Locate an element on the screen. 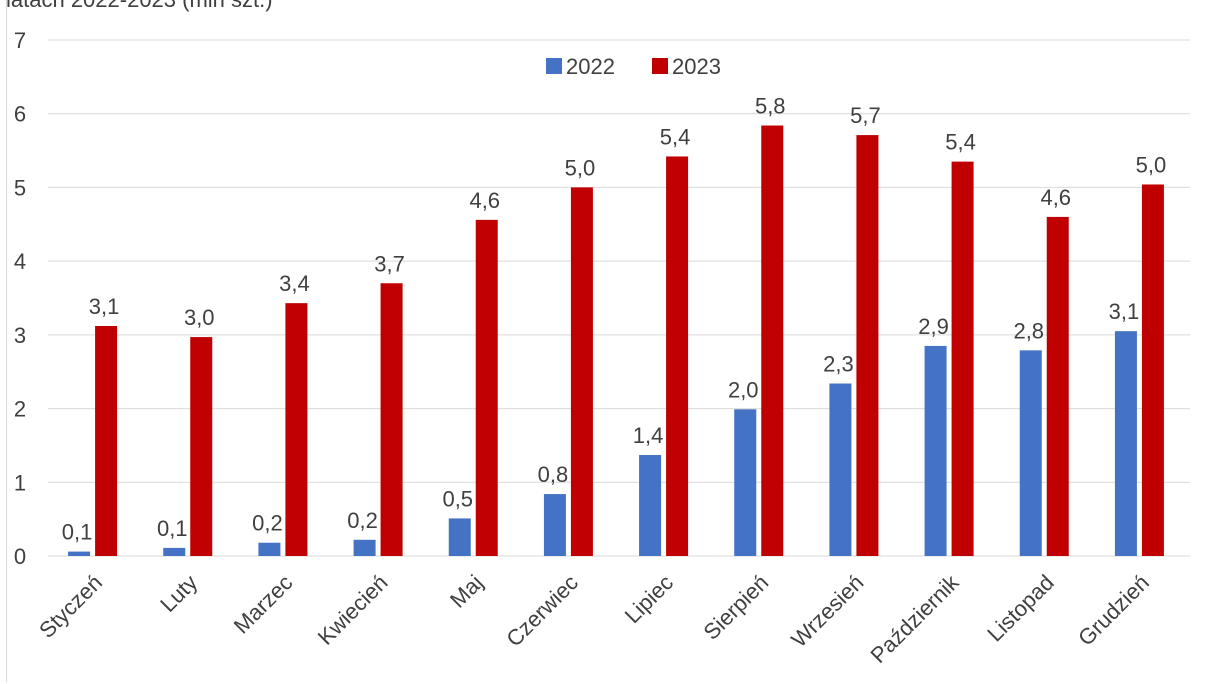 Image resolution: width=1206 pixels, height=684 pixels. y-tick-label: 1 is located at coordinates (20, 482).